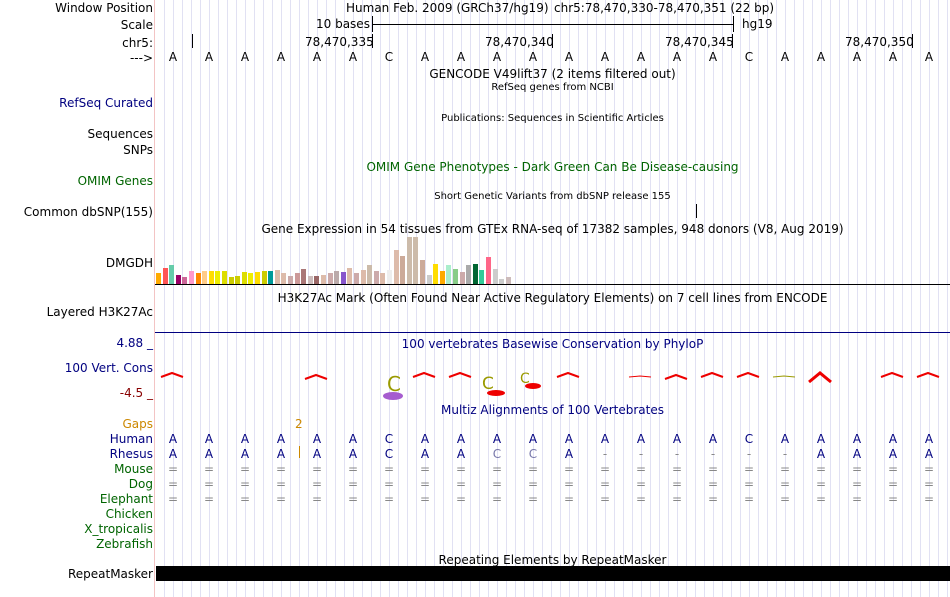  What do you see at coordinates (126, 499) in the screenshot?
I see `species-label: Elephant` at bounding box center [126, 499].